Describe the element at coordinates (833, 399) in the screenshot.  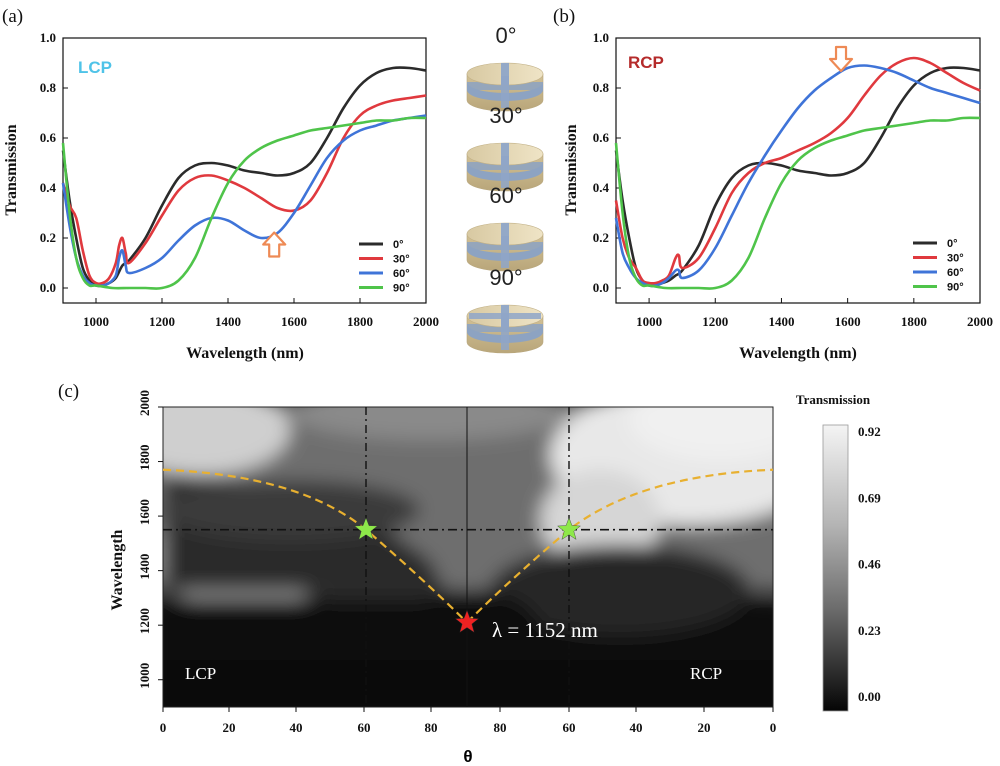
I see `colorbar-title: Transmission` at that location.